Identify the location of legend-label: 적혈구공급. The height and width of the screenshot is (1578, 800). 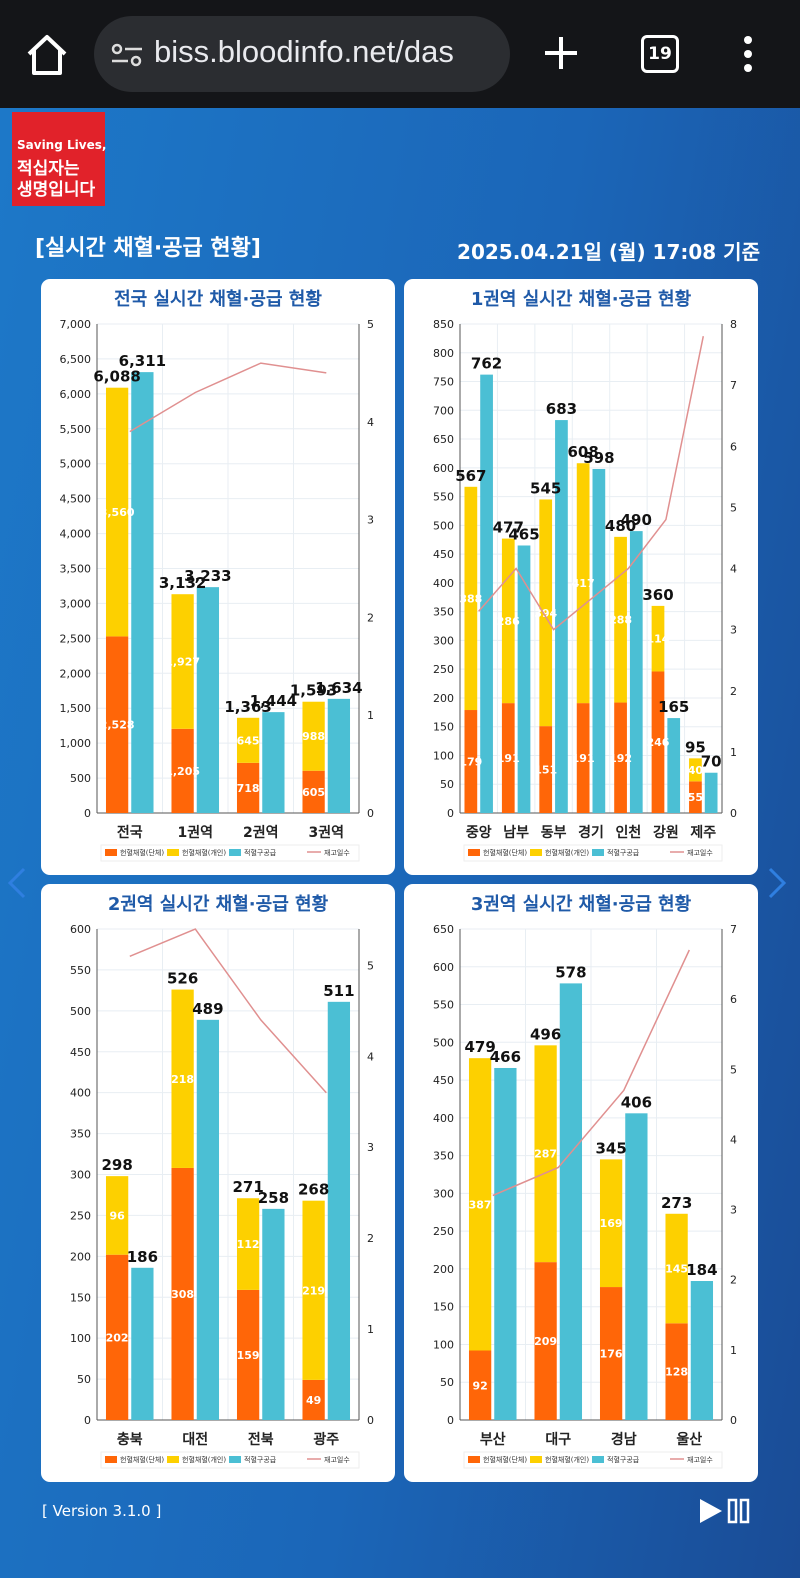
(623, 1459).